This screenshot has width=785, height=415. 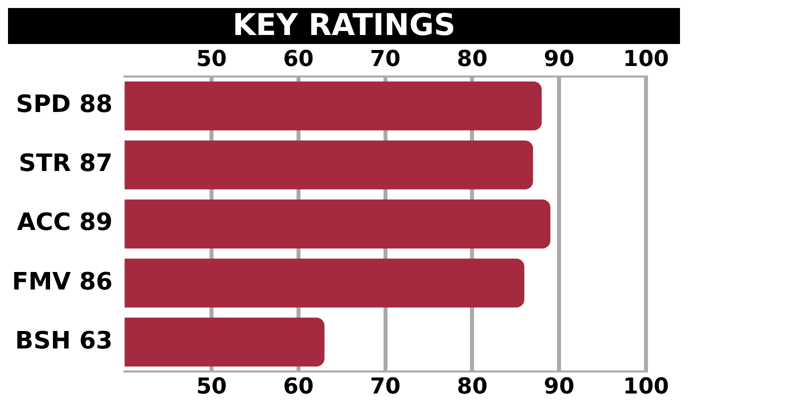 What do you see at coordinates (385, 59) in the screenshot?
I see `x-tick-label: 70` at bounding box center [385, 59].